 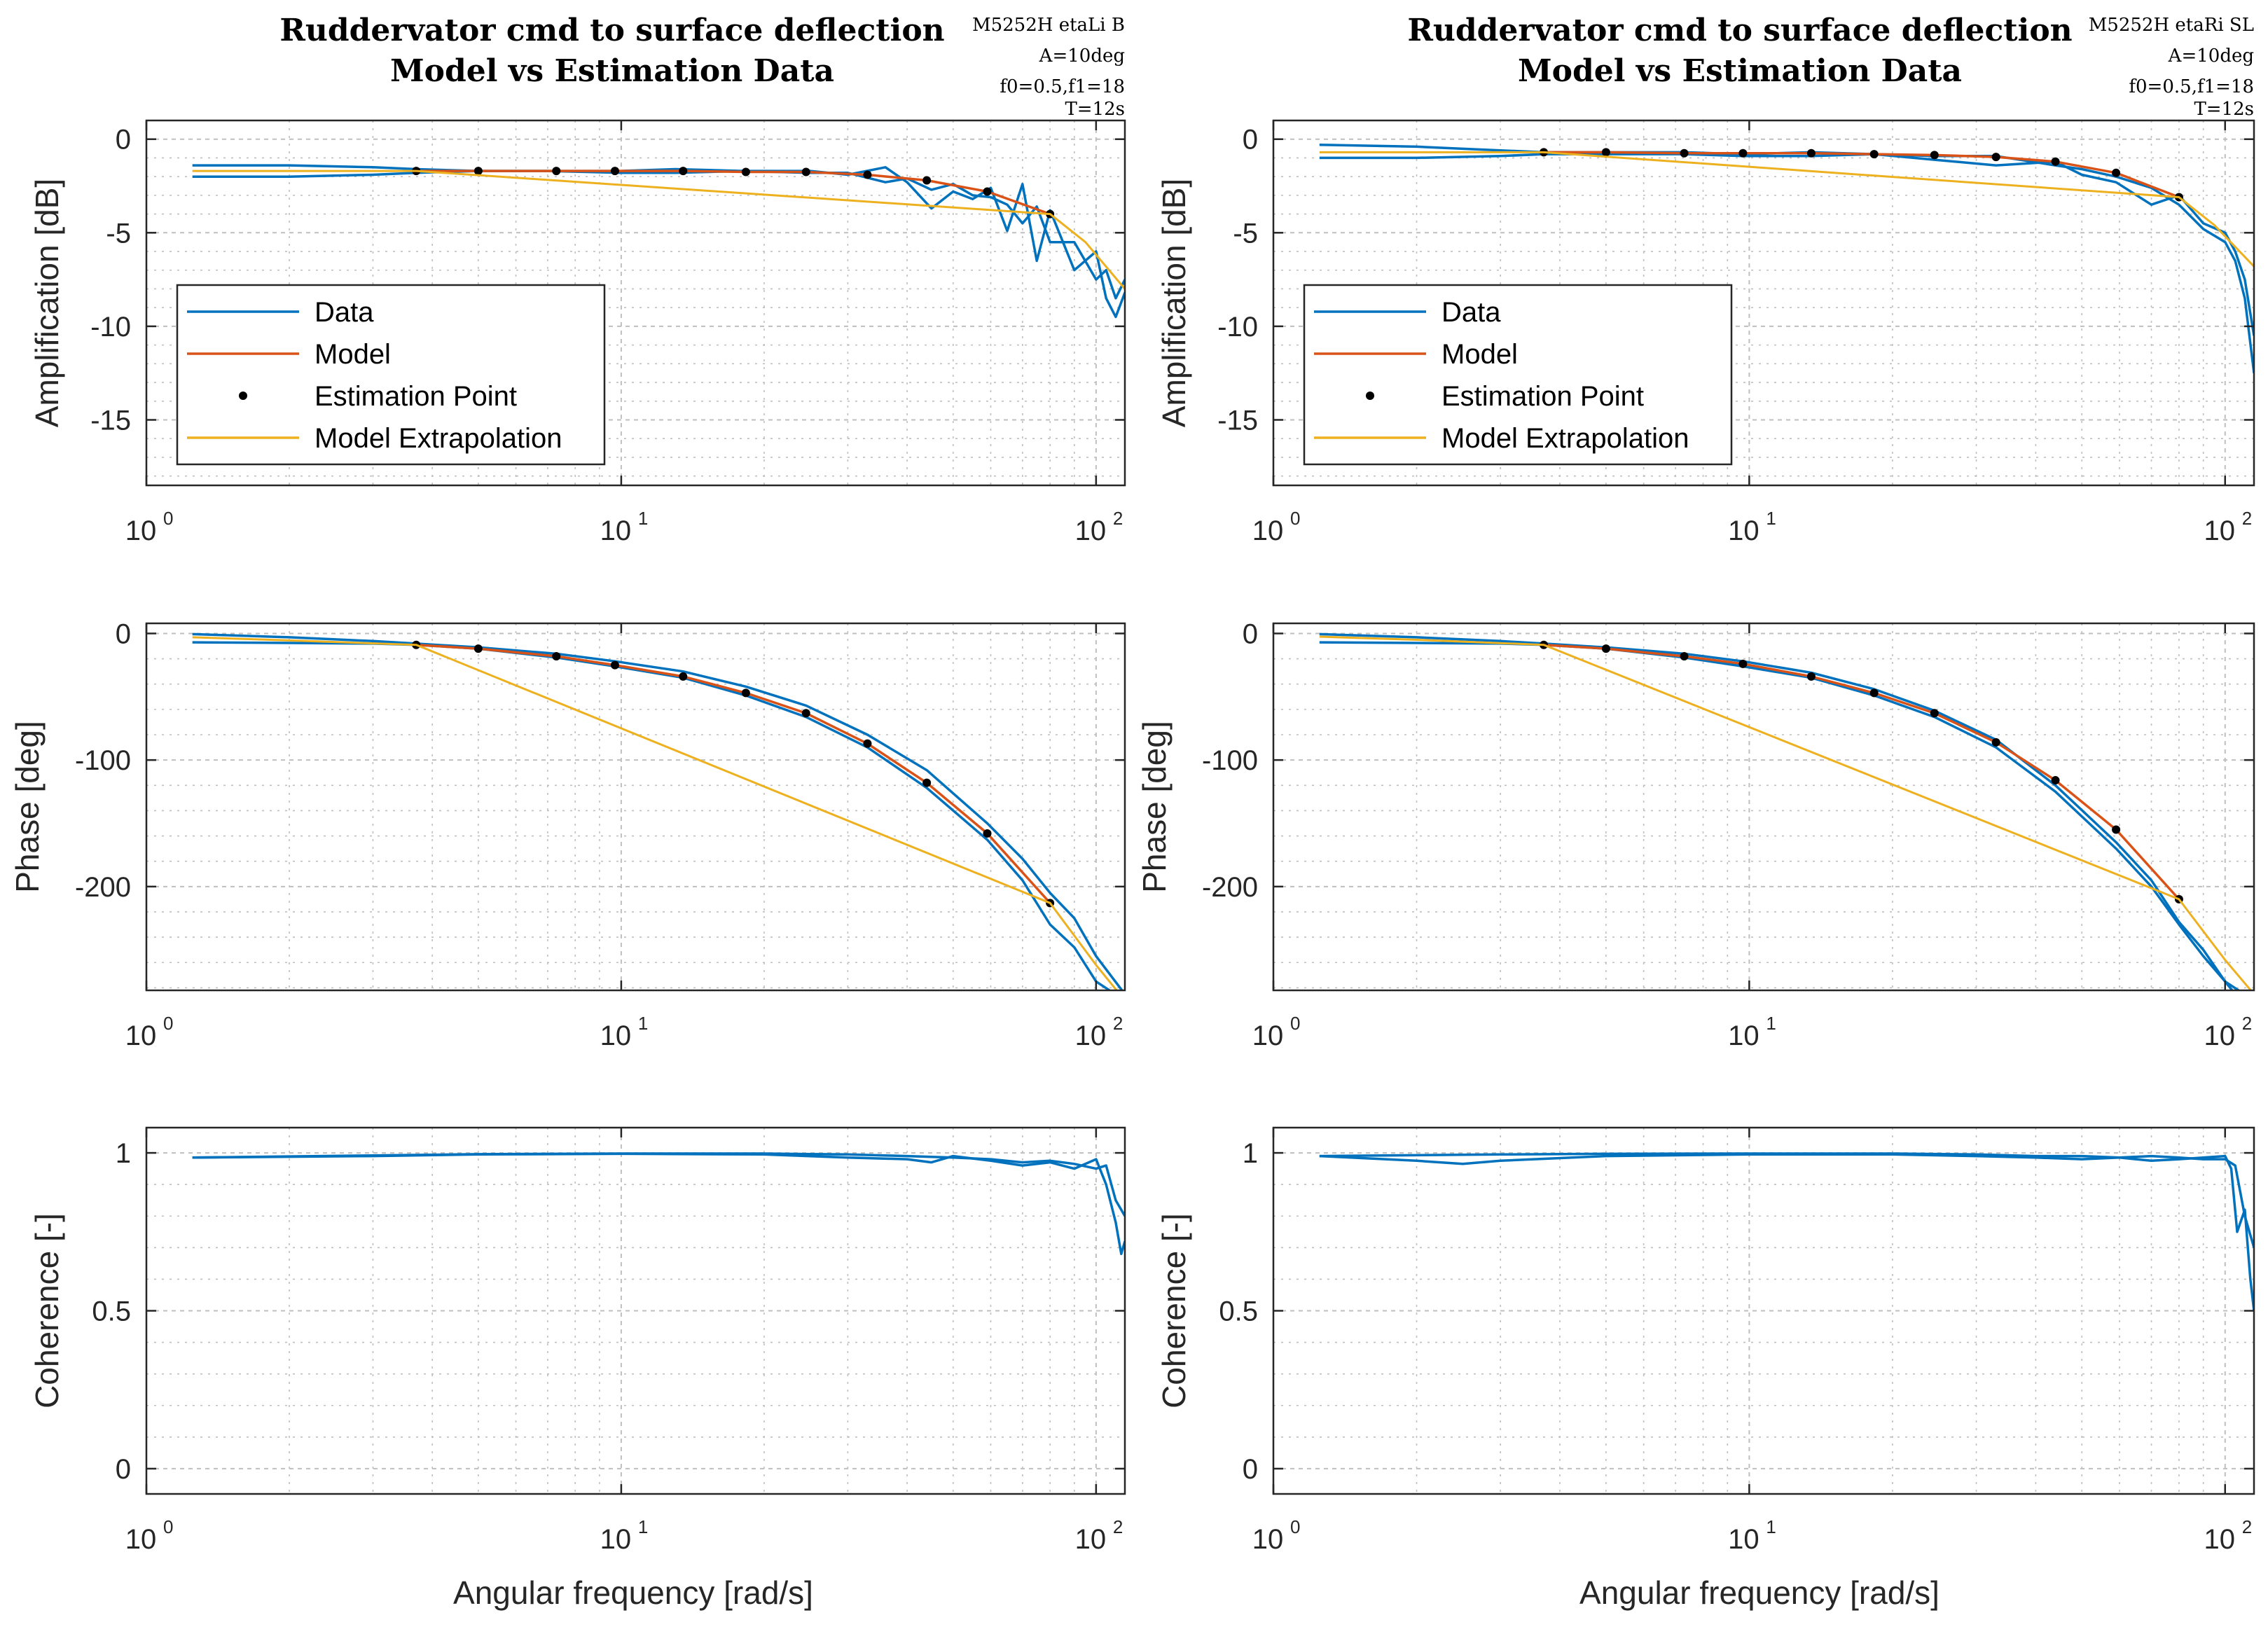 What do you see at coordinates (1776, 811) in the screenshot?
I see `right-phase-data-line` at bounding box center [1776, 811].